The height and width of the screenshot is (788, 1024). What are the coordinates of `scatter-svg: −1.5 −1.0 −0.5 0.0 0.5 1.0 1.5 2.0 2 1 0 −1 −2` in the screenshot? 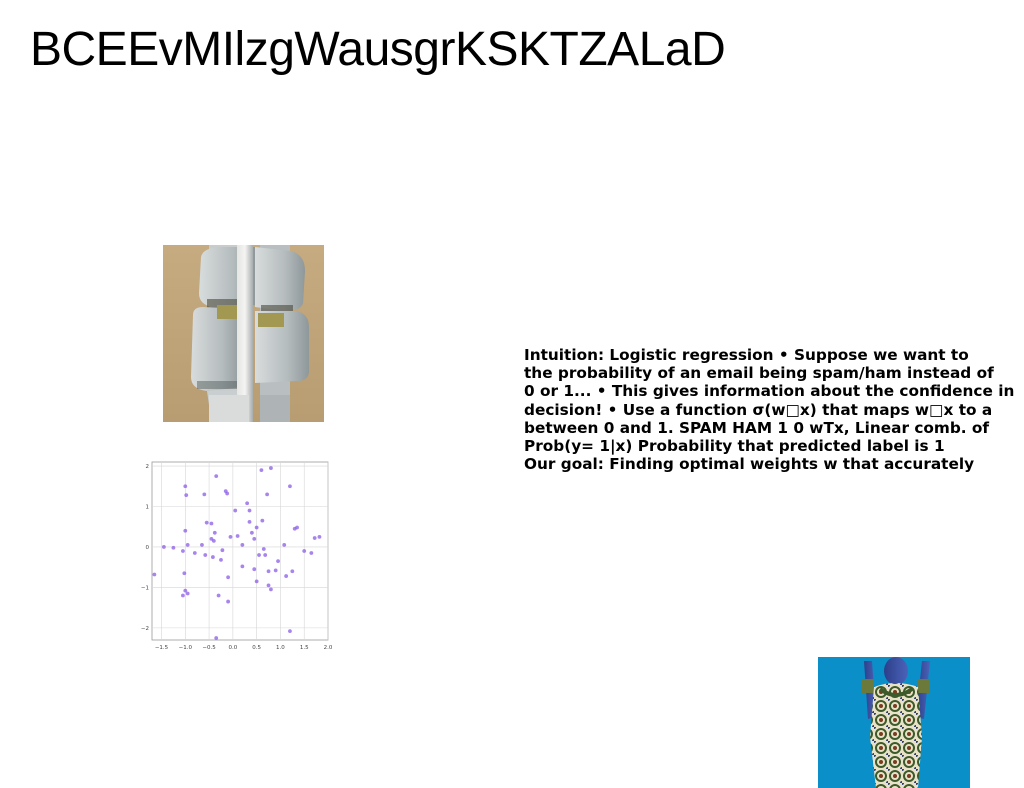 It's located at (236, 556).